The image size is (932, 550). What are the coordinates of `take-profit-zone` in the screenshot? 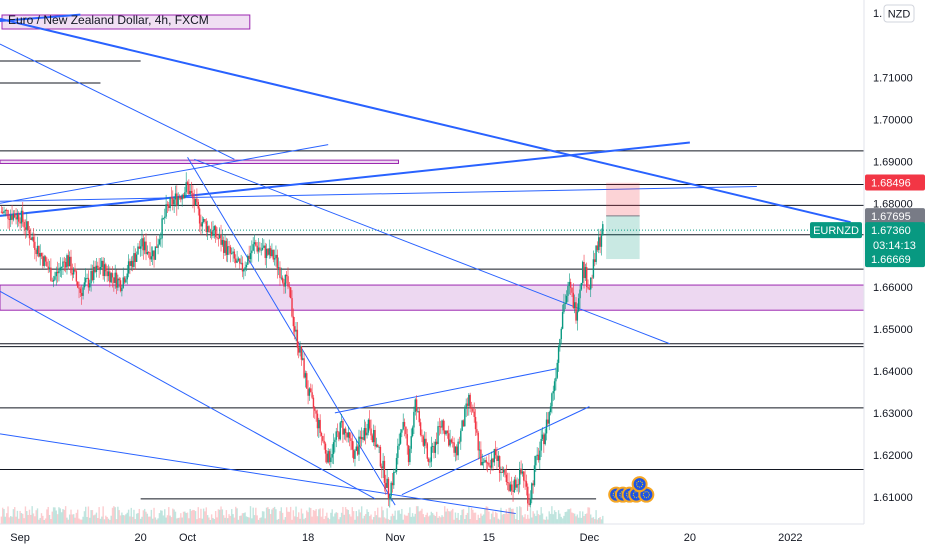 It's located at (623, 237).